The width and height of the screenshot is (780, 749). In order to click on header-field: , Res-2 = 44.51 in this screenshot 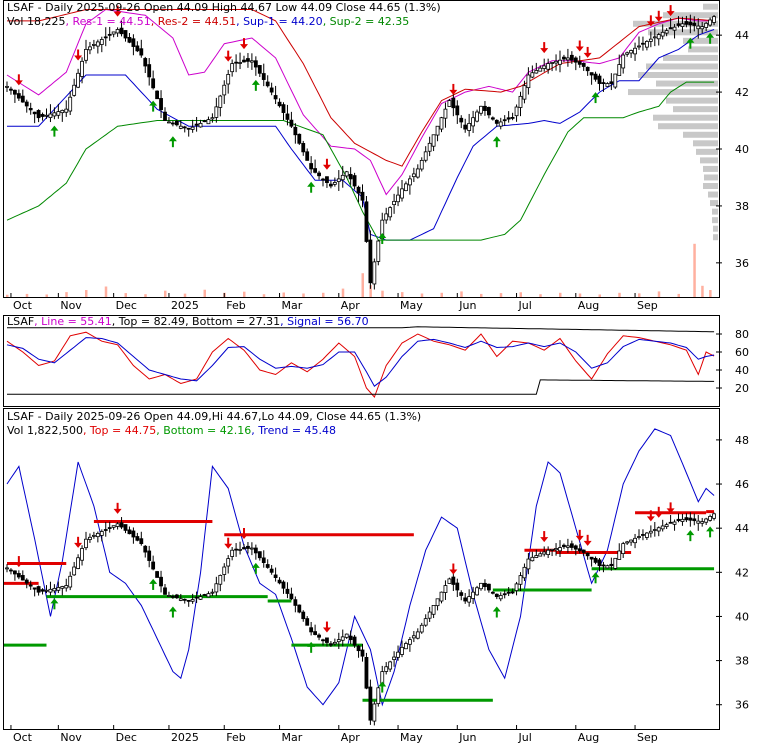, I will do `click(193, 21)`.